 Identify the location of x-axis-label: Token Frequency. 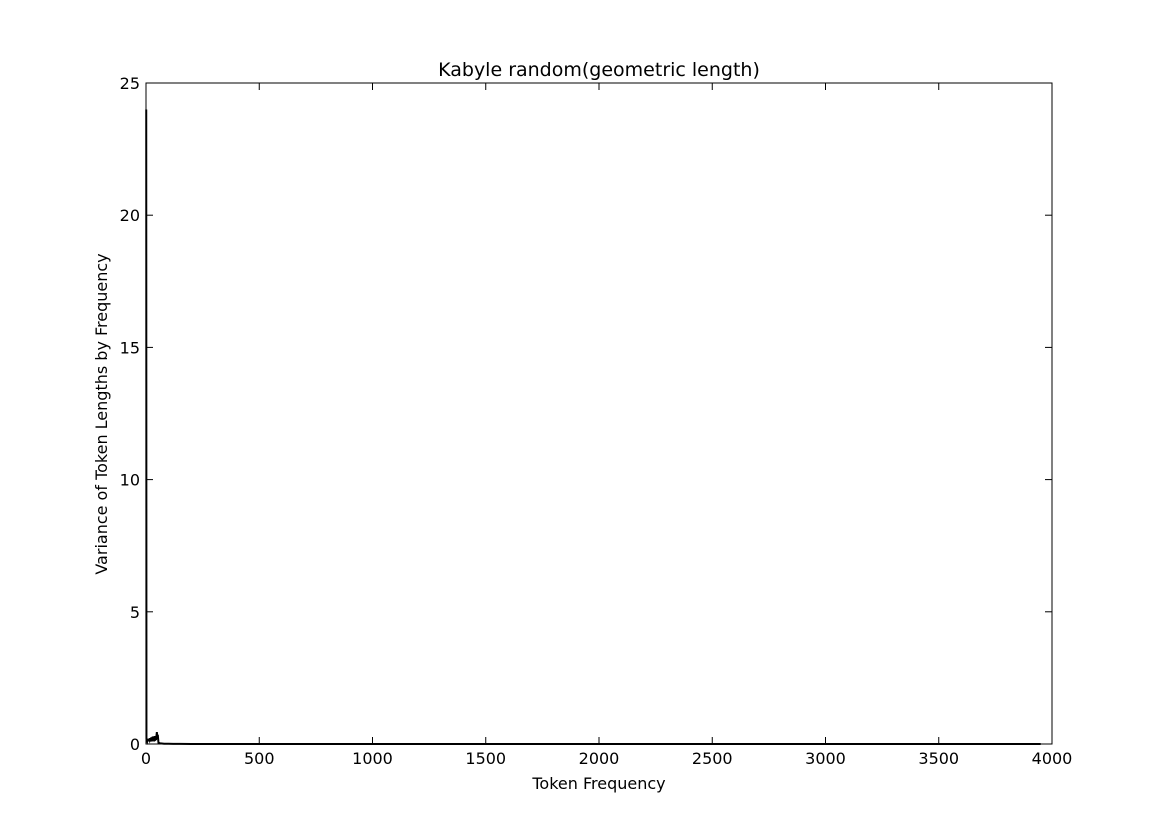
(598, 783).